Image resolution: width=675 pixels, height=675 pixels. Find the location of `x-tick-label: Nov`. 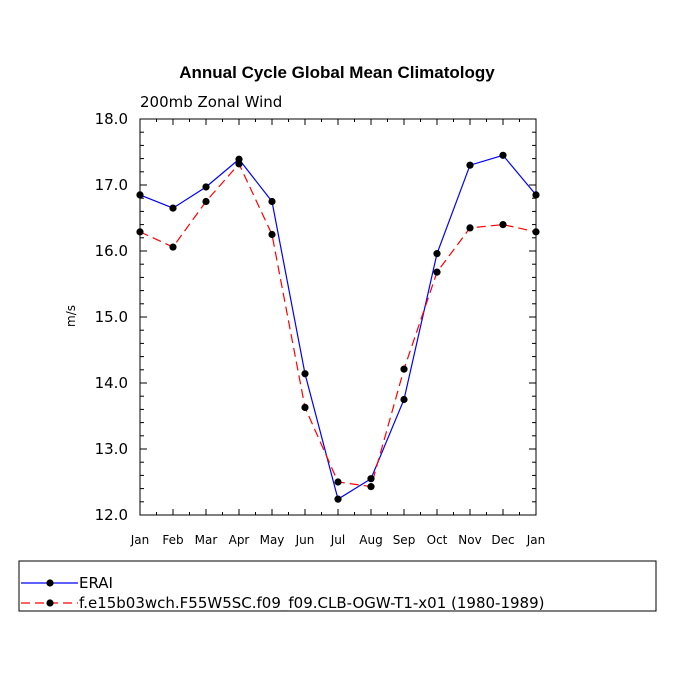

x-tick-label: Nov is located at coordinates (469, 540).